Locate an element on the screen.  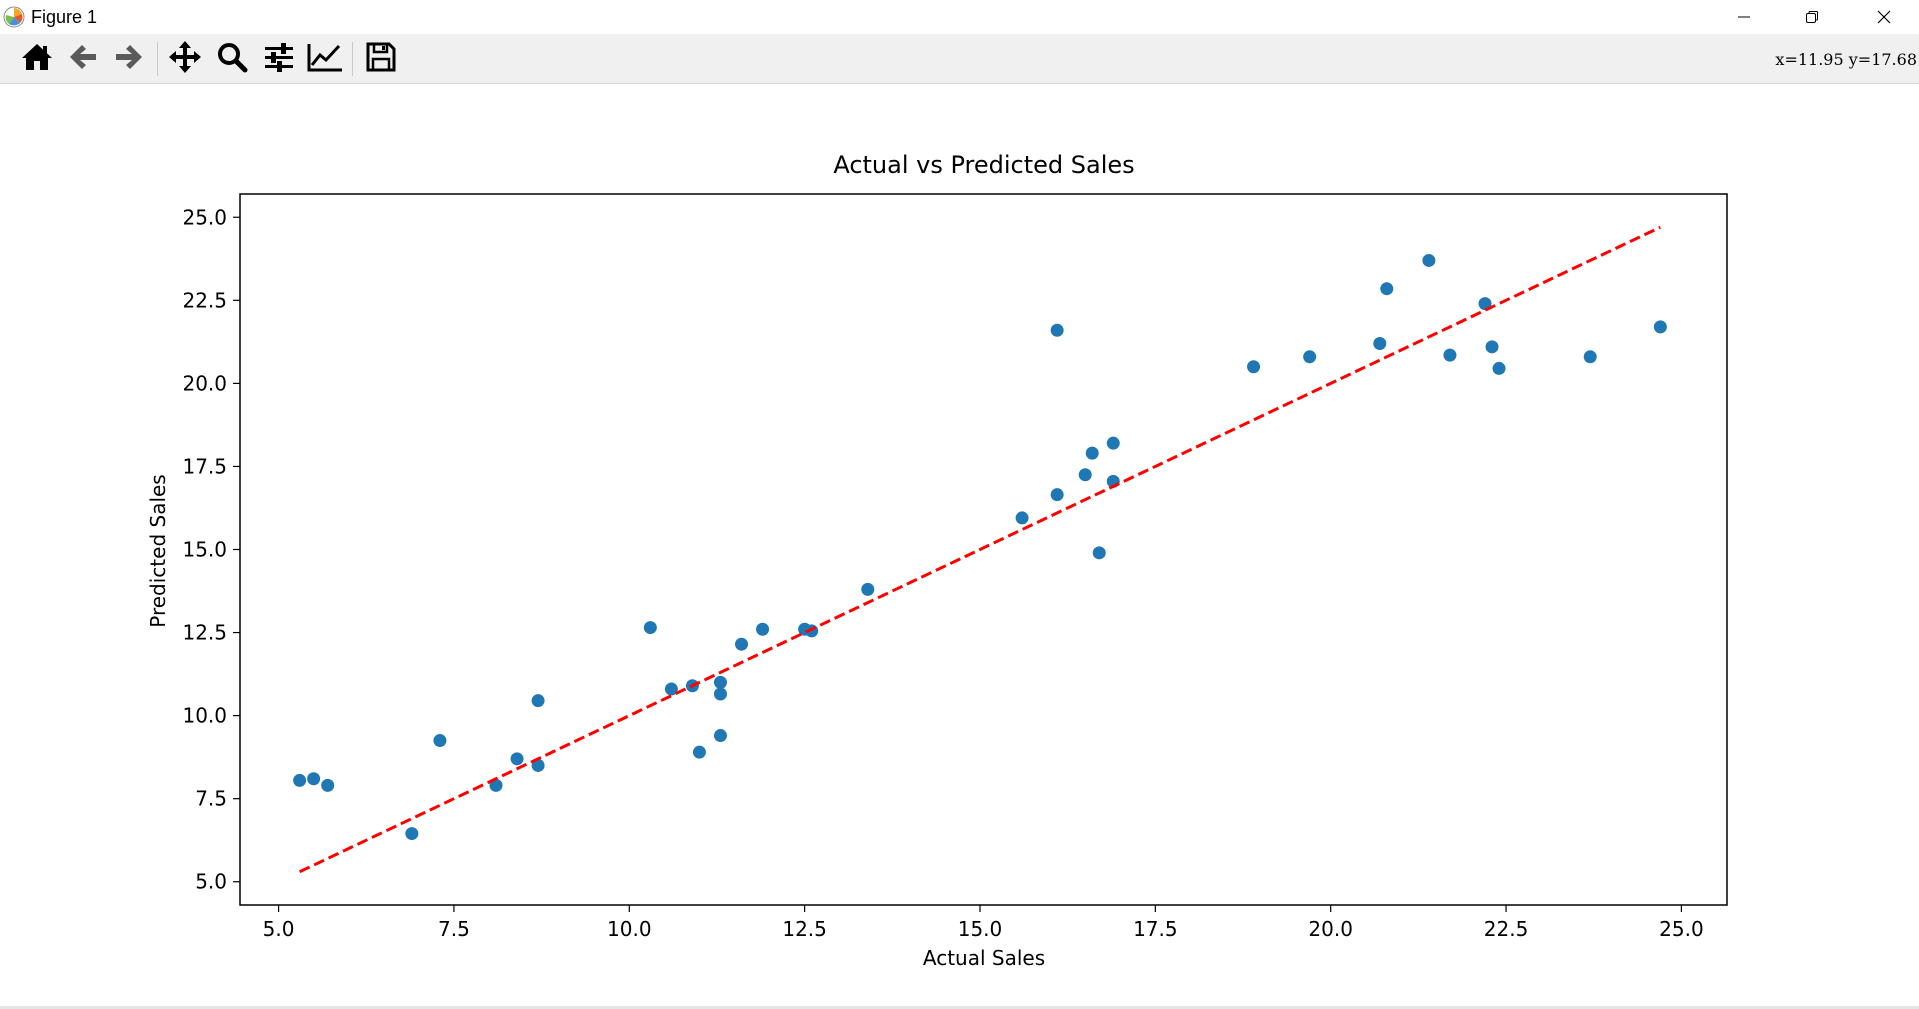
arrow-right-icon is located at coordinates (129, 59).